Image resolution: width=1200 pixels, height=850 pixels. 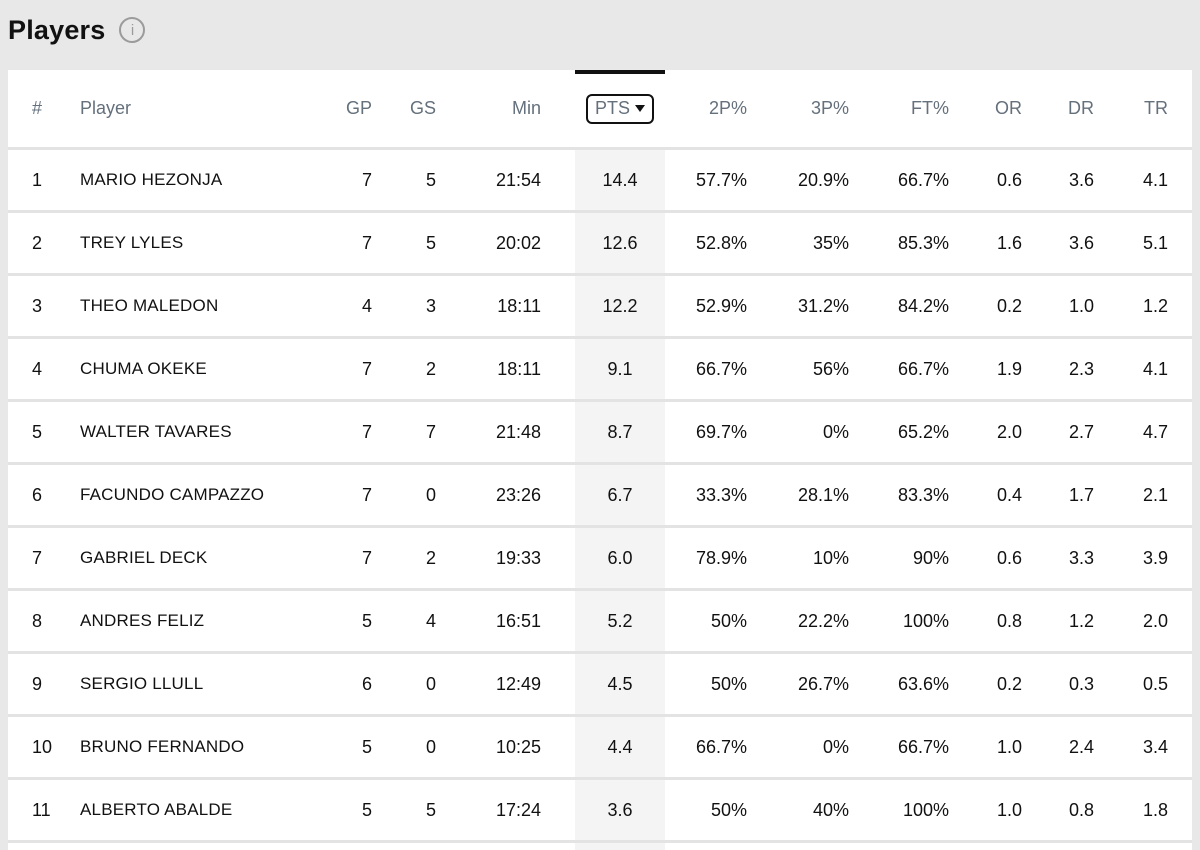 What do you see at coordinates (149, 305) in the screenshot?
I see `cell-player: THEO MALEDON` at bounding box center [149, 305].